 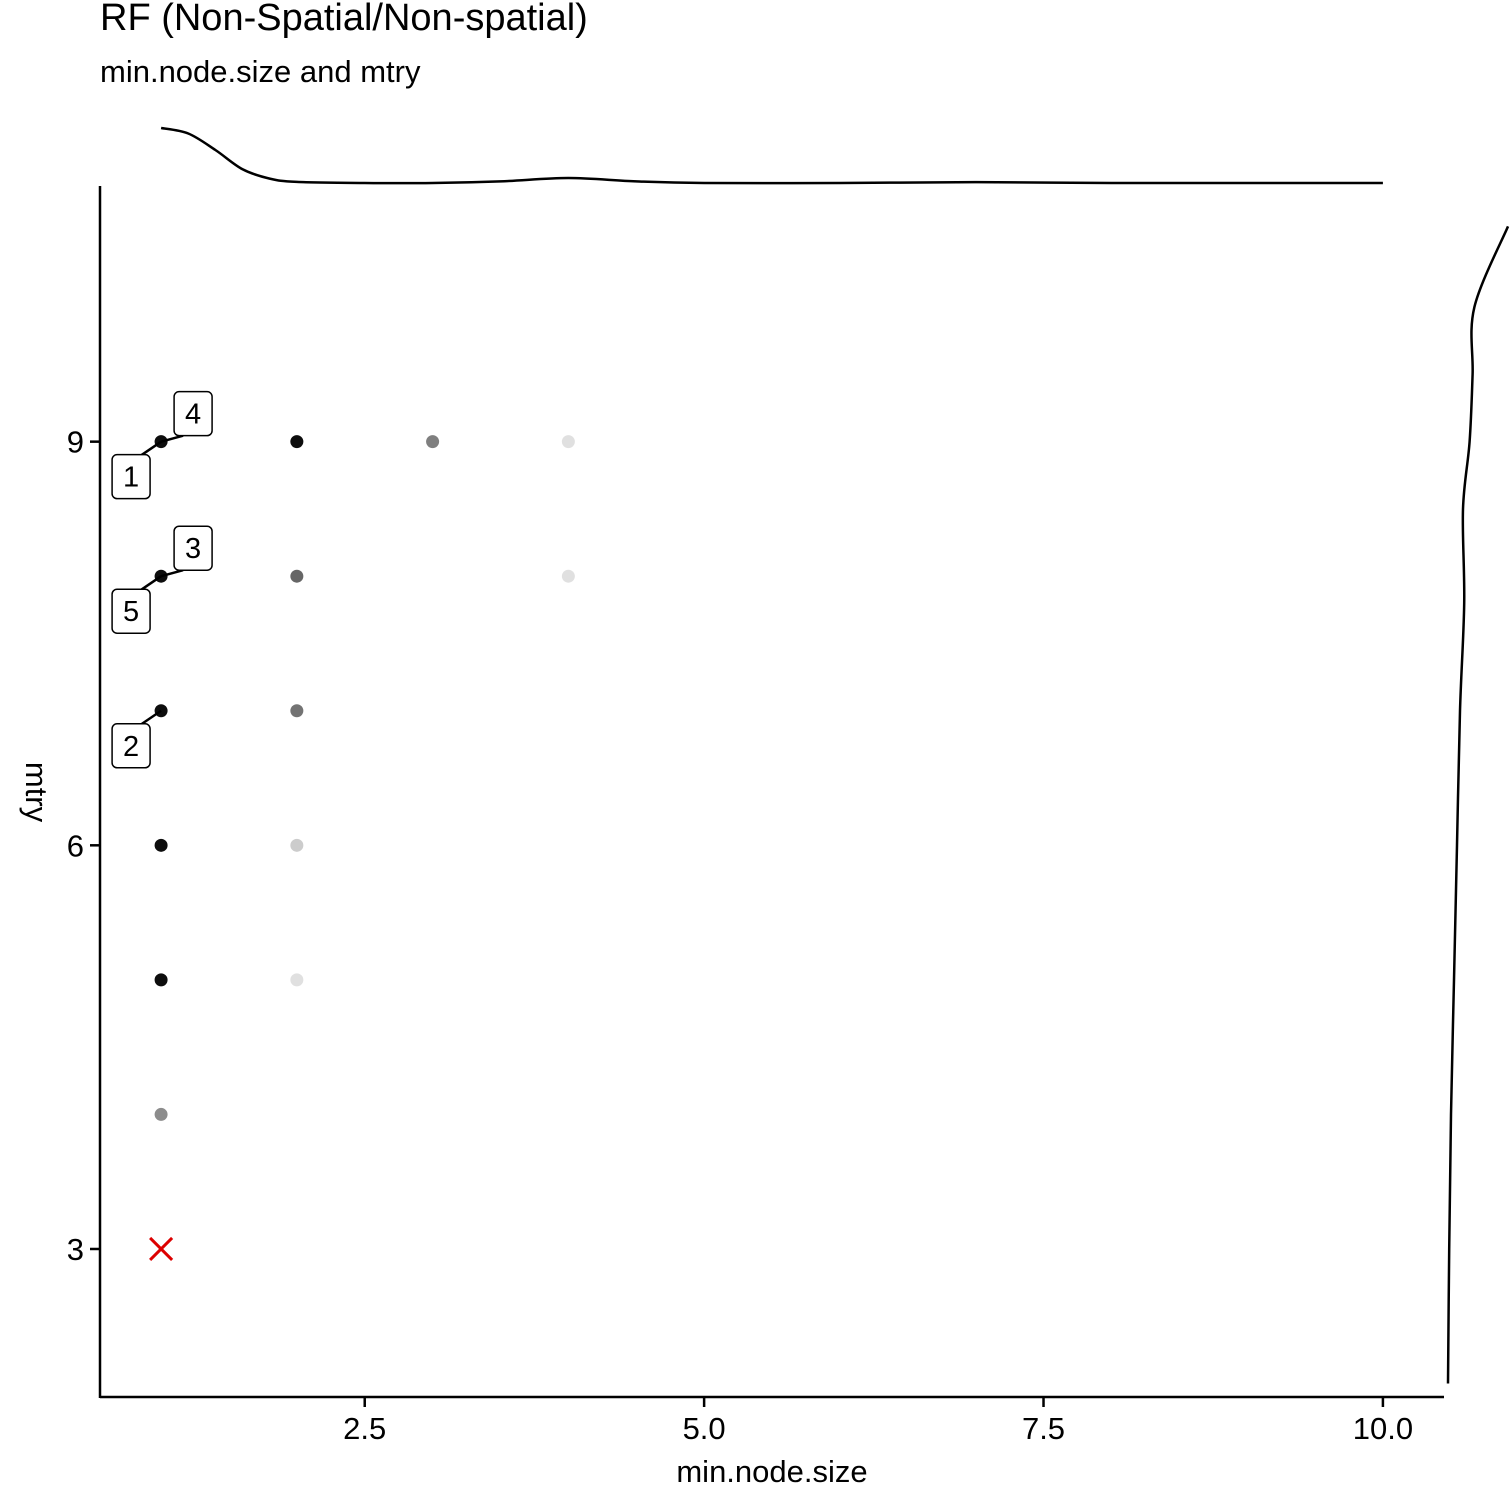 I want to click on y-axis-title: mtry, so click(x=36, y=792).